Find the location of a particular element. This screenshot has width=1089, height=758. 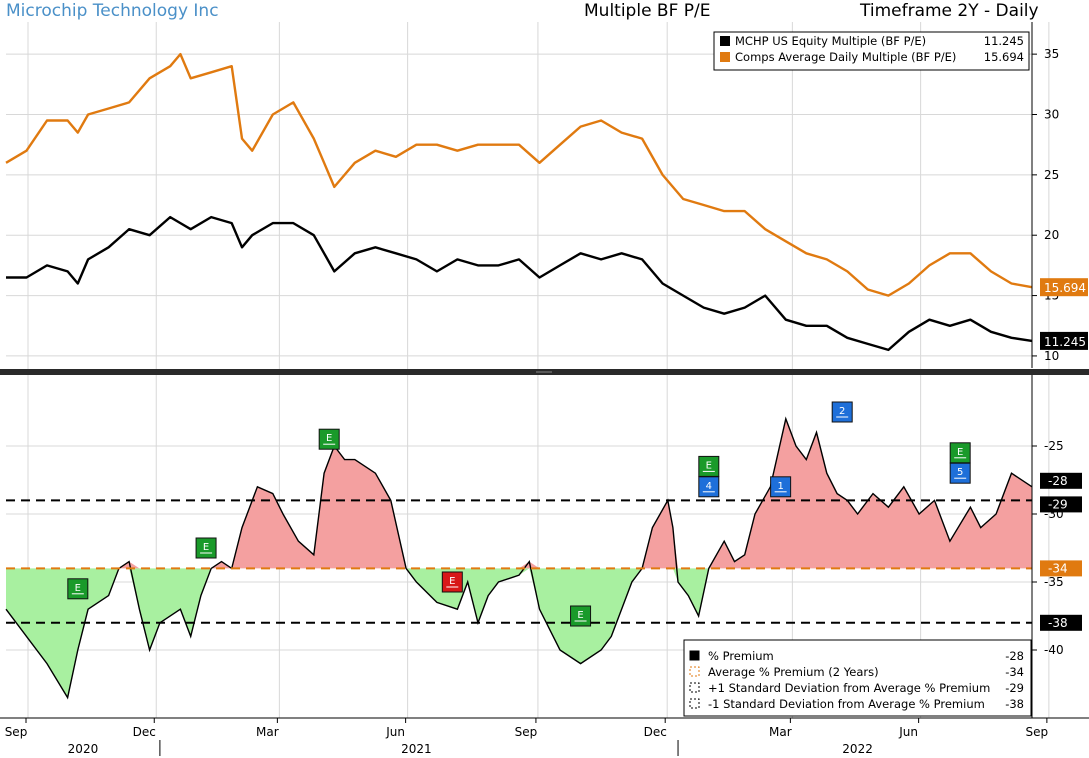

y-tick-label-top: 25 is located at coordinates (1051, 175).